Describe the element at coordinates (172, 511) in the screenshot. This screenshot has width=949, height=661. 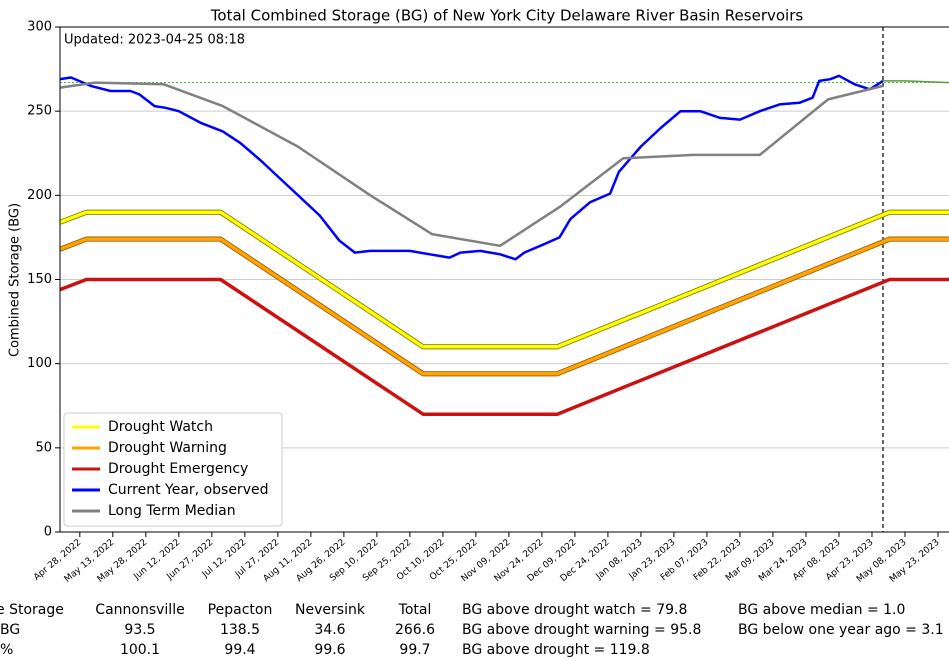
I see `legend-label: Long Term Median` at that location.